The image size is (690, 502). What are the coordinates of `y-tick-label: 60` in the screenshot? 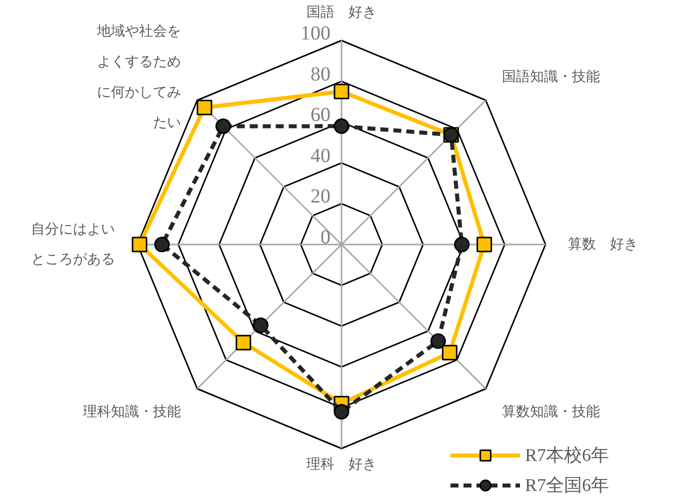 It's located at (320, 115).